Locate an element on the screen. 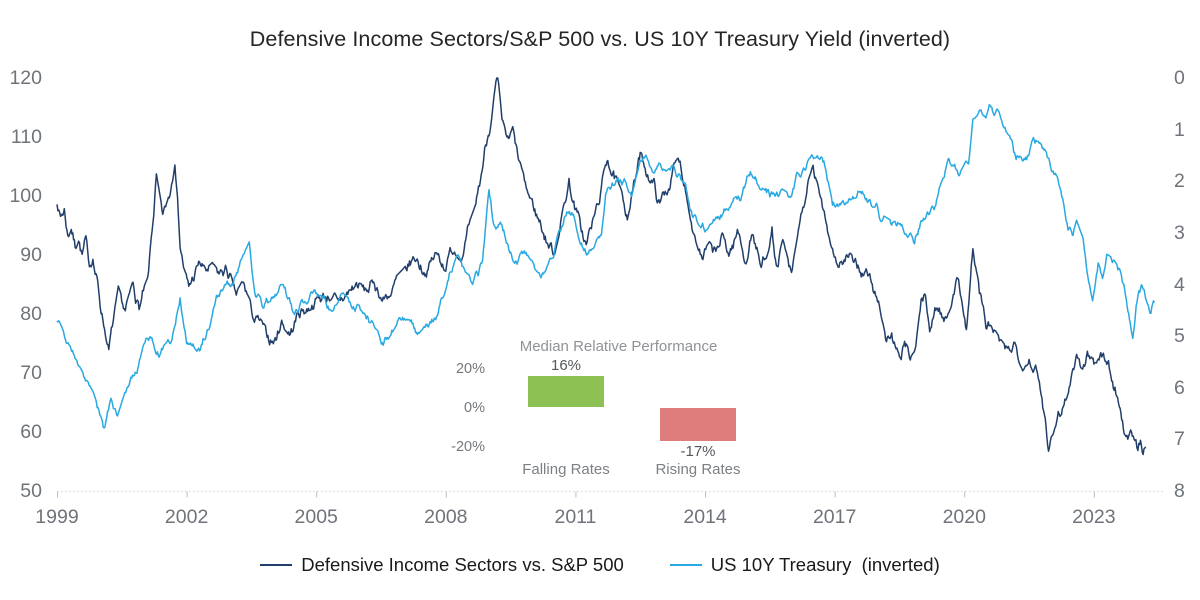 This screenshot has height=600, width=1200. inset-bar-category-1: Falling Rates is located at coordinates (566, 469).